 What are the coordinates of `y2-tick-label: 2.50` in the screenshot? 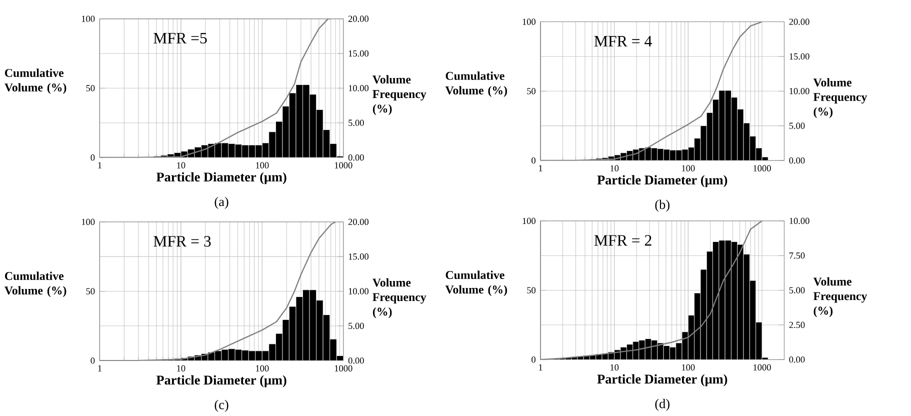 It's located at (797, 325).